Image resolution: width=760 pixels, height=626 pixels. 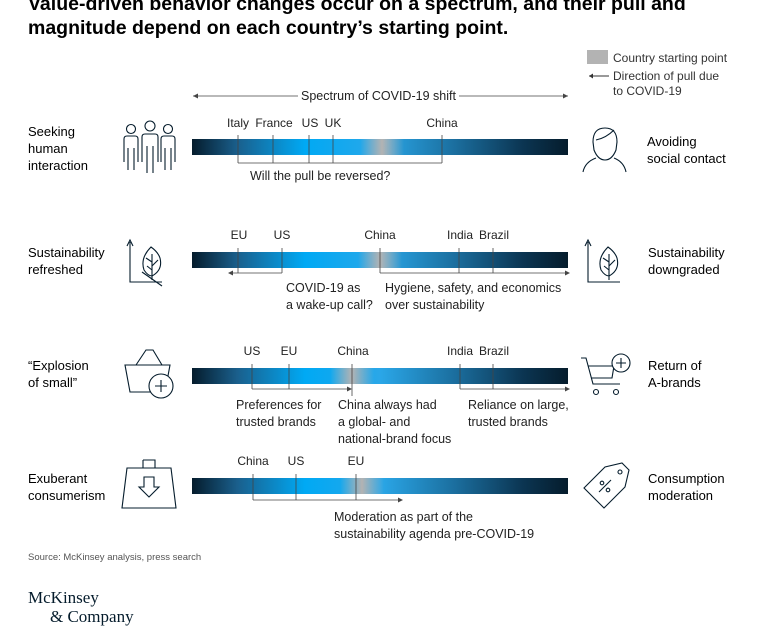 What do you see at coordinates (323, 288) in the screenshot?
I see `row-2-note-line: COVID-19 as` at bounding box center [323, 288].